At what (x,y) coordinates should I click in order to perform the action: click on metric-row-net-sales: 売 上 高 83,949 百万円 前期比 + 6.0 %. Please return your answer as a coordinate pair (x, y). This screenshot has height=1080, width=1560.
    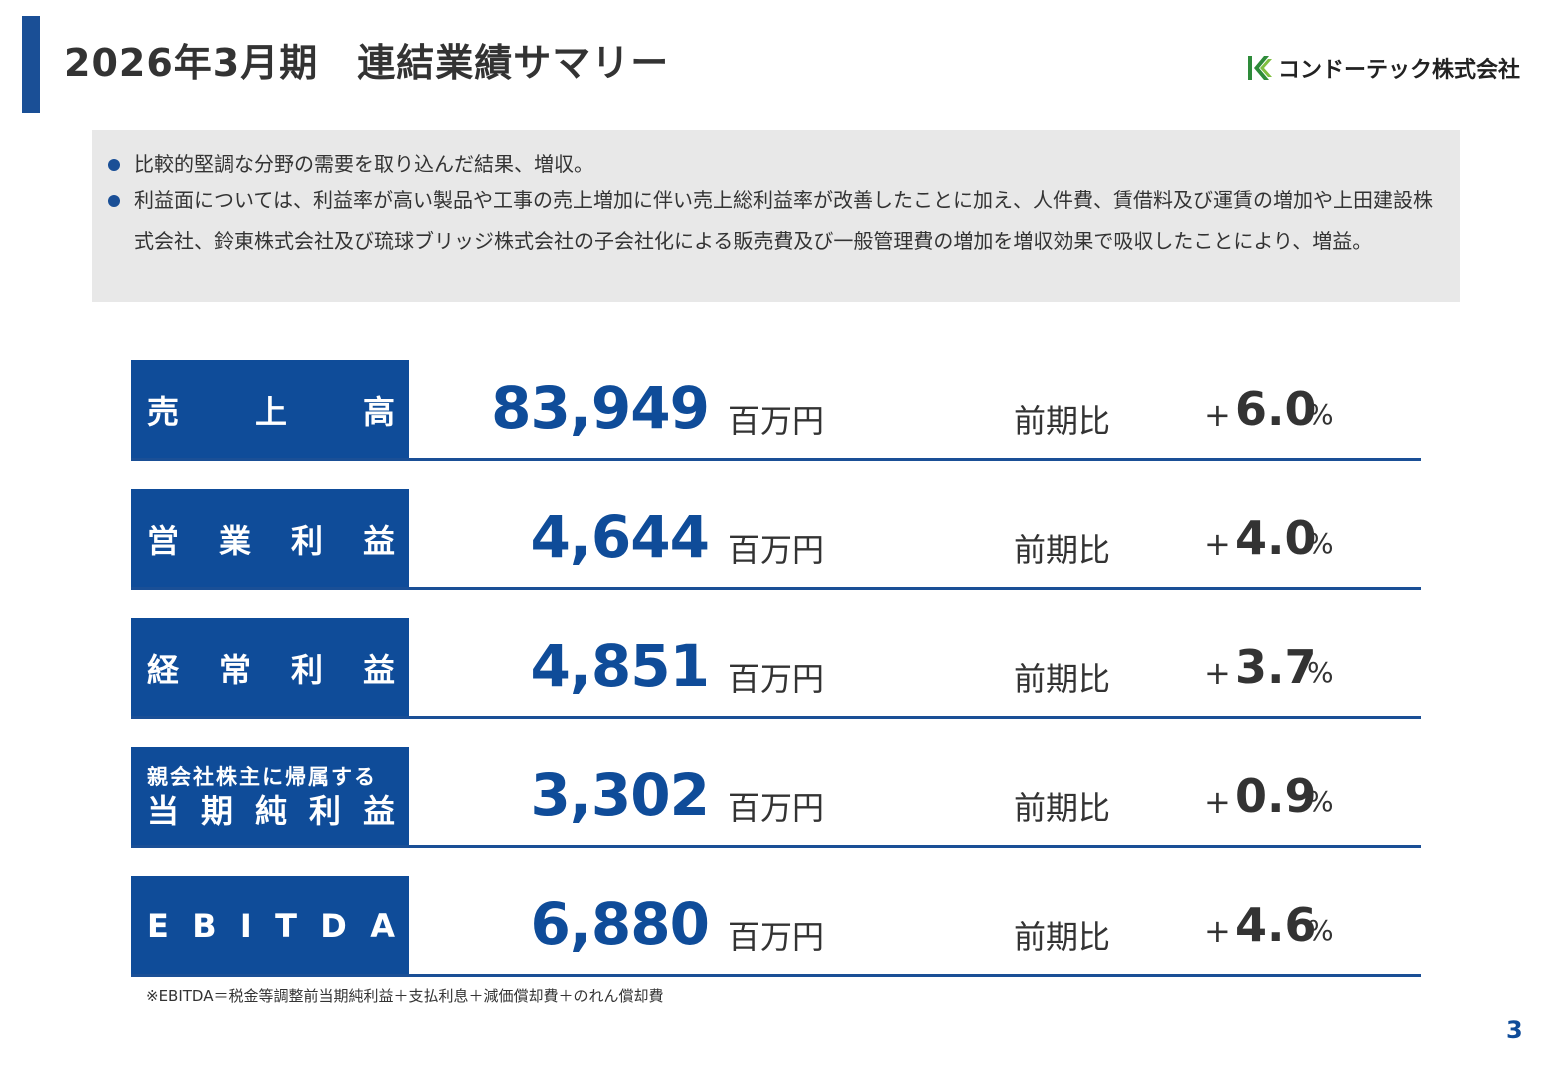
    Looking at the image, I should click on (776, 411).